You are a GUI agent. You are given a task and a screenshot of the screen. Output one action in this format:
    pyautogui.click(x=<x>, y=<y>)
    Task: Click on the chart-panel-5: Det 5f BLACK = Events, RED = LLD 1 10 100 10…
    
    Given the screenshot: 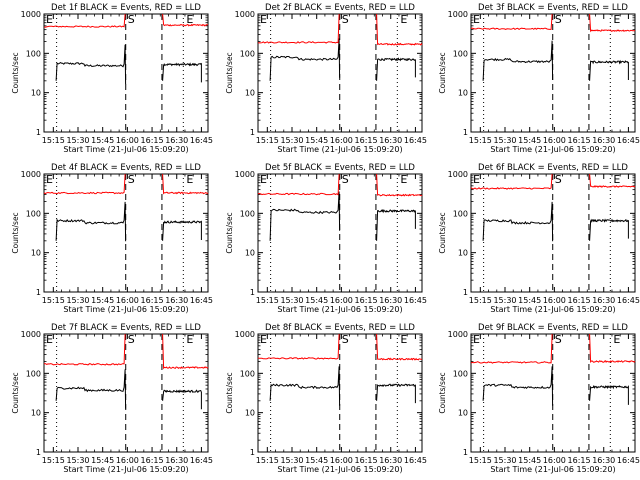 What is the action you would take?
    pyautogui.click(x=326, y=238)
    